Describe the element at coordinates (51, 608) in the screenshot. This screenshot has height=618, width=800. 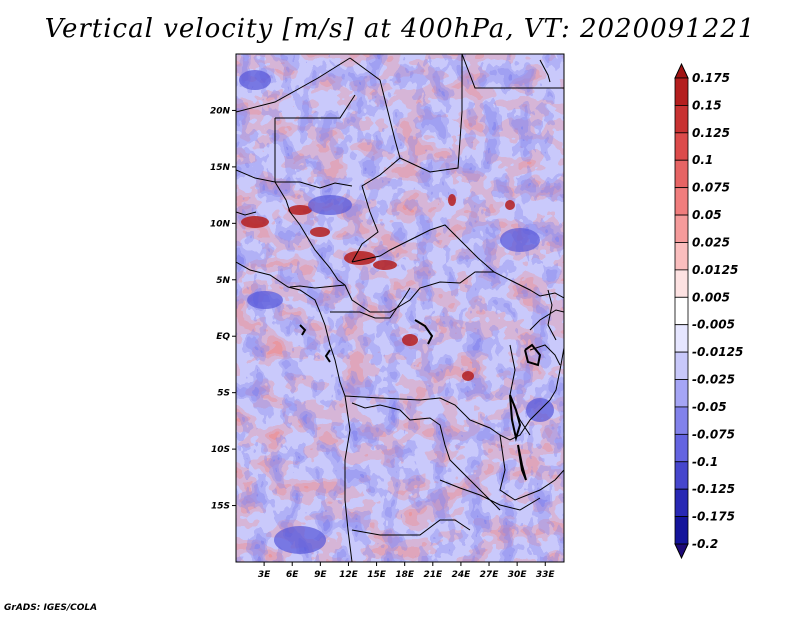
I see `grads-credit: GrADS: IGES/COLA` at that location.